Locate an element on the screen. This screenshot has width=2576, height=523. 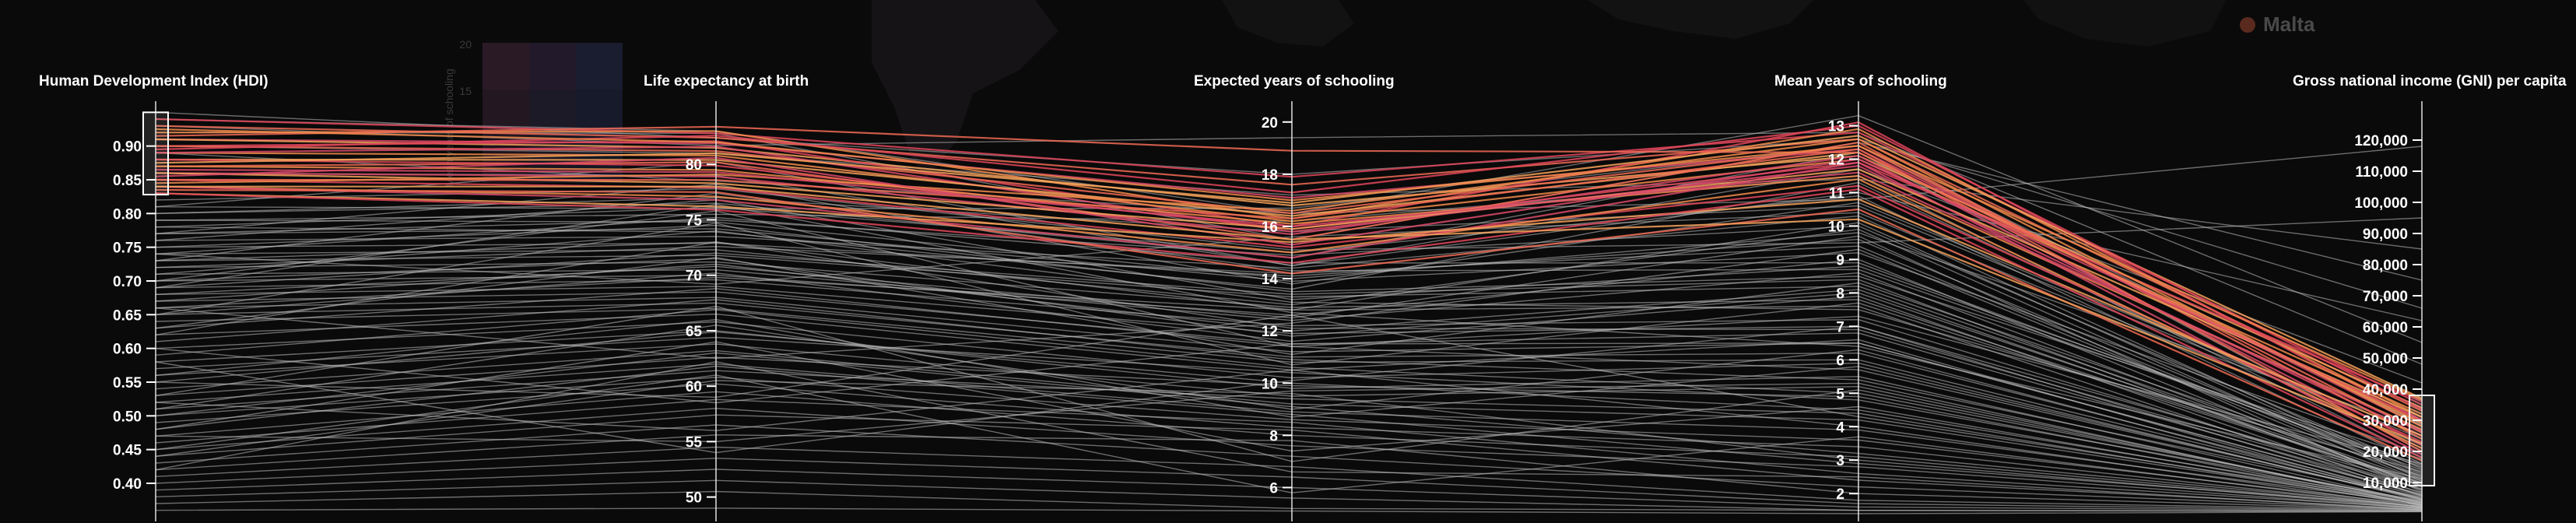
tick-label: 55 is located at coordinates (695, 442).